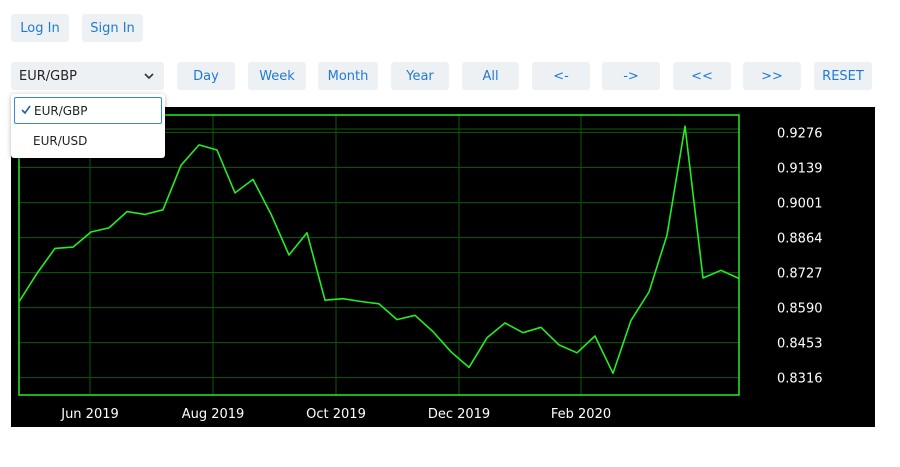 The height and width of the screenshot is (467, 900). Describe the element at coordinates (88, 126) in the screenshot. I see `currency-pair-dropdown: EUR/GBP EUR/USD` at that location.